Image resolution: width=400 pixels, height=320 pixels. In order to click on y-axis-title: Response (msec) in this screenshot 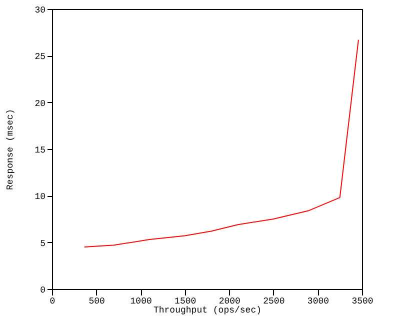, I will do `click(11, 149)`.